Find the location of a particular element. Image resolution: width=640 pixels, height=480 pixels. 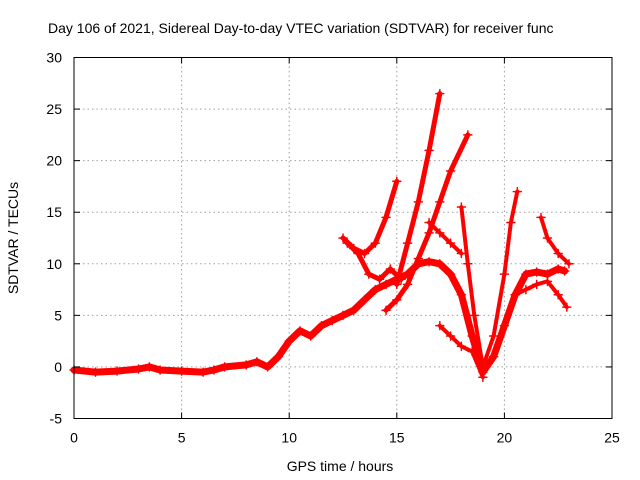

x-tick-label: 5 is located at coordinates (182, 438).